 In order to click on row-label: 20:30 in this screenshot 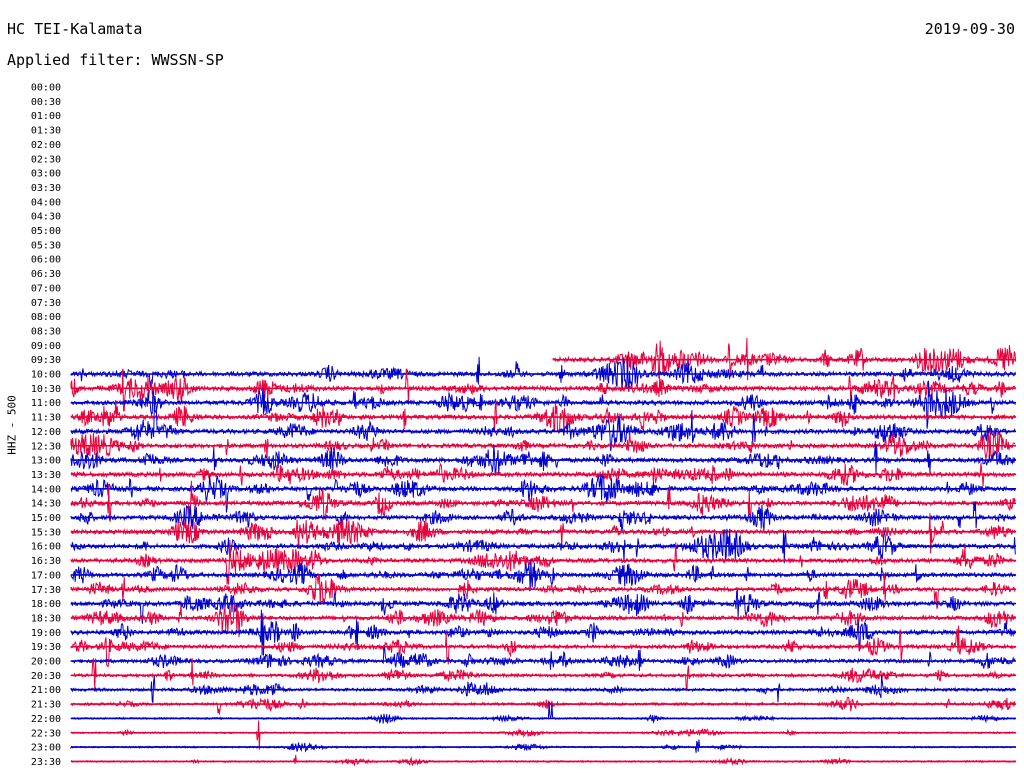, I will do `click(46, 676)`.